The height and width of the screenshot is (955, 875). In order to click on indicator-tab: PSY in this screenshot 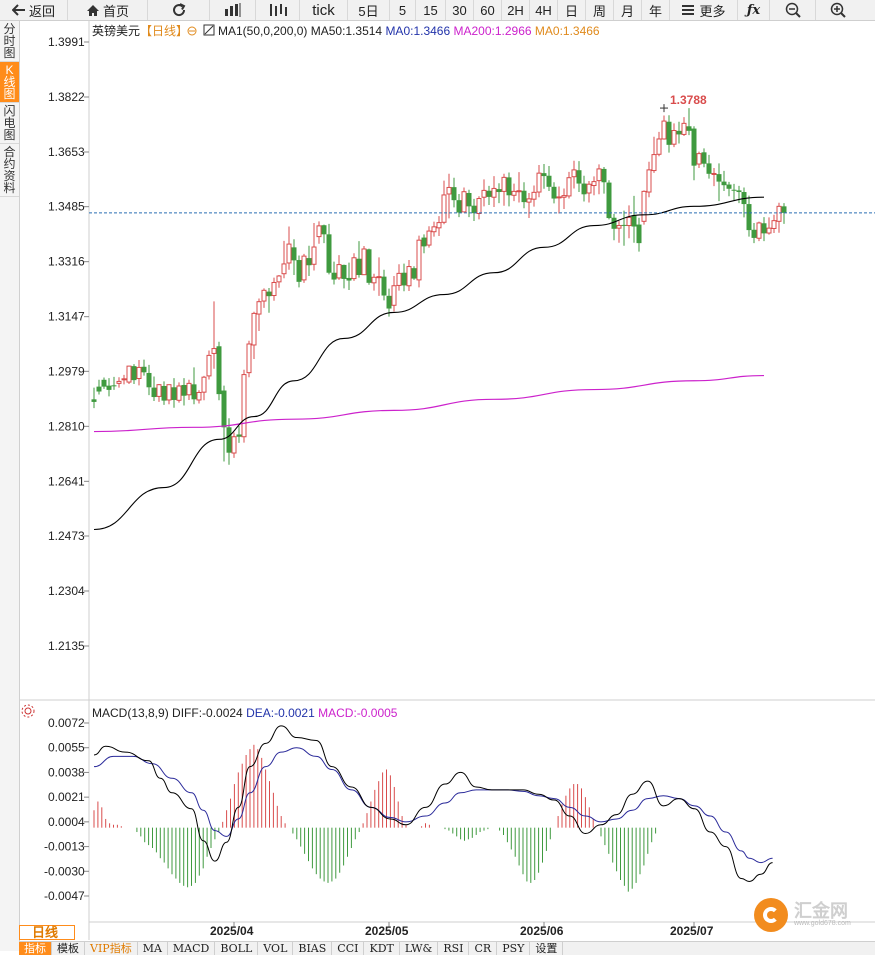, I will do `click(514, 948)`.